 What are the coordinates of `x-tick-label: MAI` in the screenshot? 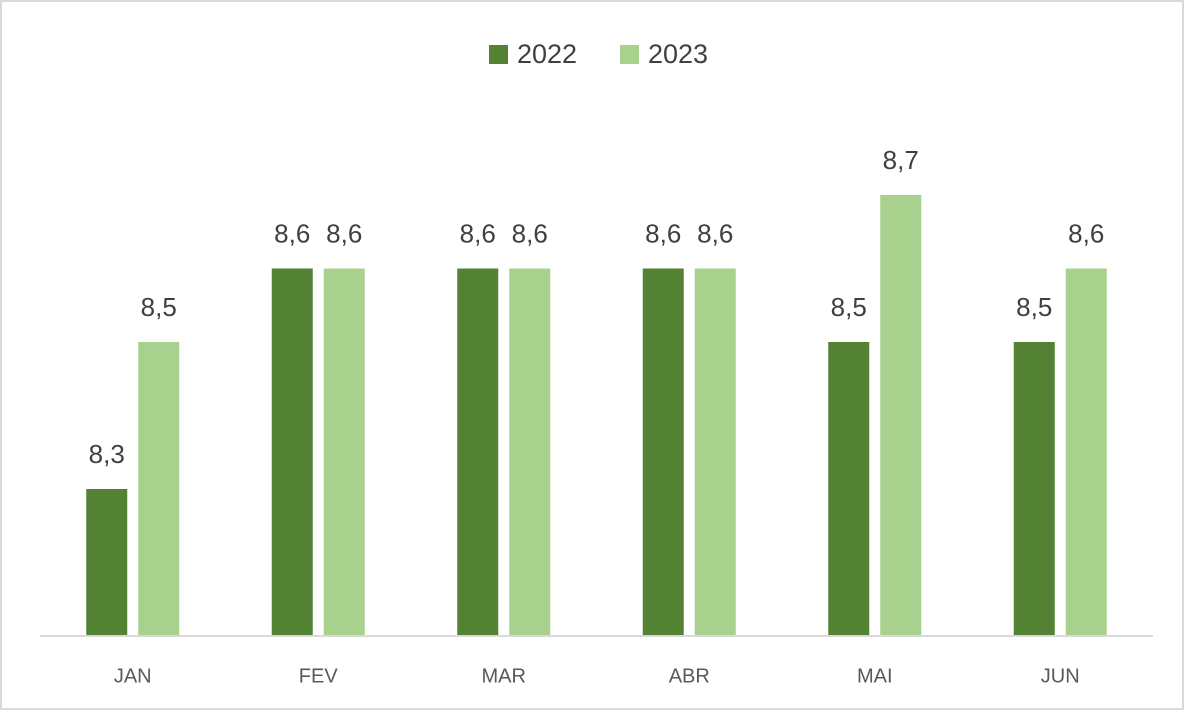 It's located at (875, 676).